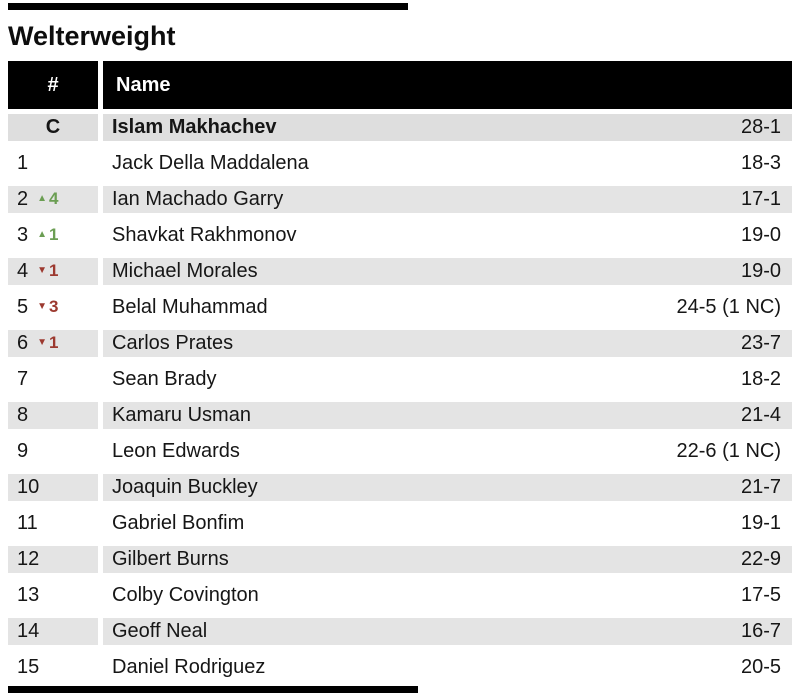 This screenshot has width=800, height=693. Describe the element at coordinates (447, 559) in the screenshot. I see `fighter-cell: Gilbert Burns 22-9` at that location.